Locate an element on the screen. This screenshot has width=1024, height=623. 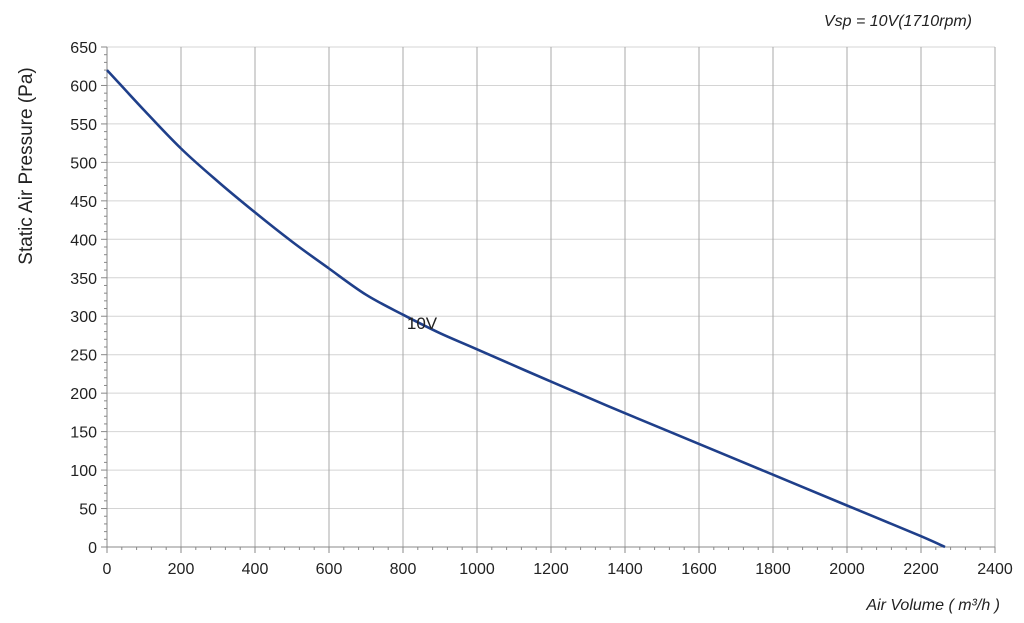
y-tick-label: 550 is located at coordinates (83, 125).